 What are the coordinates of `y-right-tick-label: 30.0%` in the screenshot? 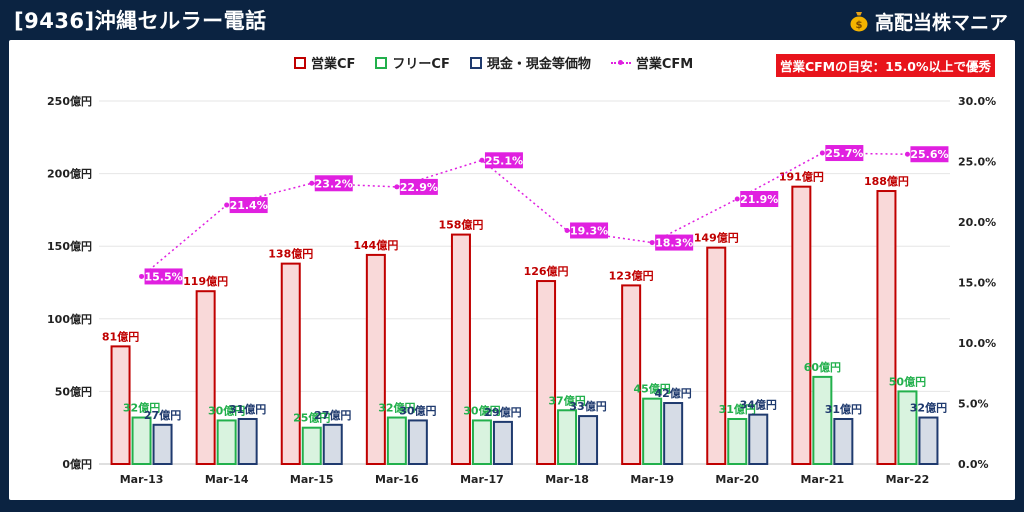 It's located at (977, 101).